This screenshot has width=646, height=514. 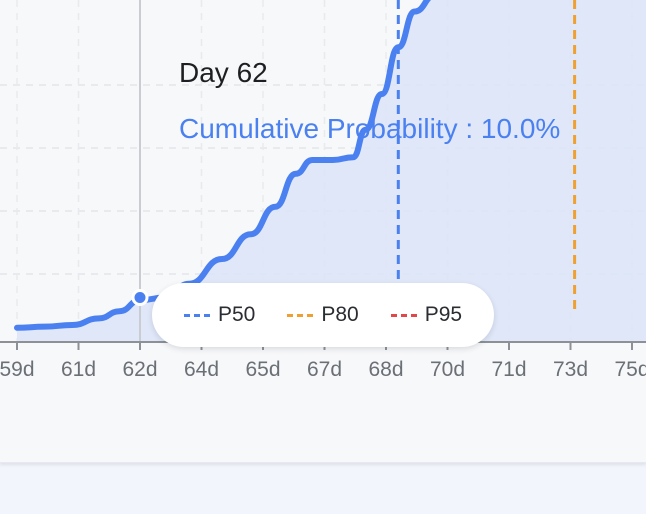 I want to click on x-tick-label-71d: 71d, so click(x=508, y=369).